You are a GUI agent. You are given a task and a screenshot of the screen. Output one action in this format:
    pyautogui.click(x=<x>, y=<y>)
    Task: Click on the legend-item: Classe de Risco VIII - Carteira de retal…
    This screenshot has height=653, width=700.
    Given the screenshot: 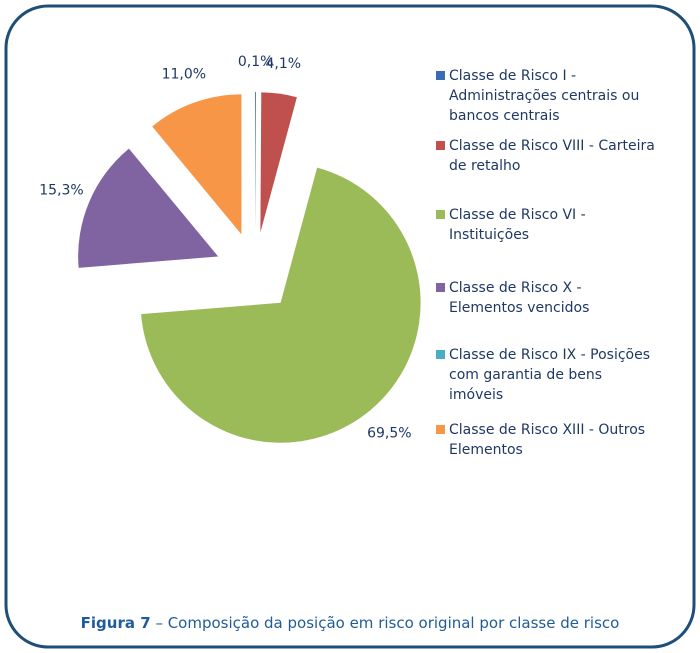 What is the action you would take?
    pyautogui.click(x=546, y=156)
    